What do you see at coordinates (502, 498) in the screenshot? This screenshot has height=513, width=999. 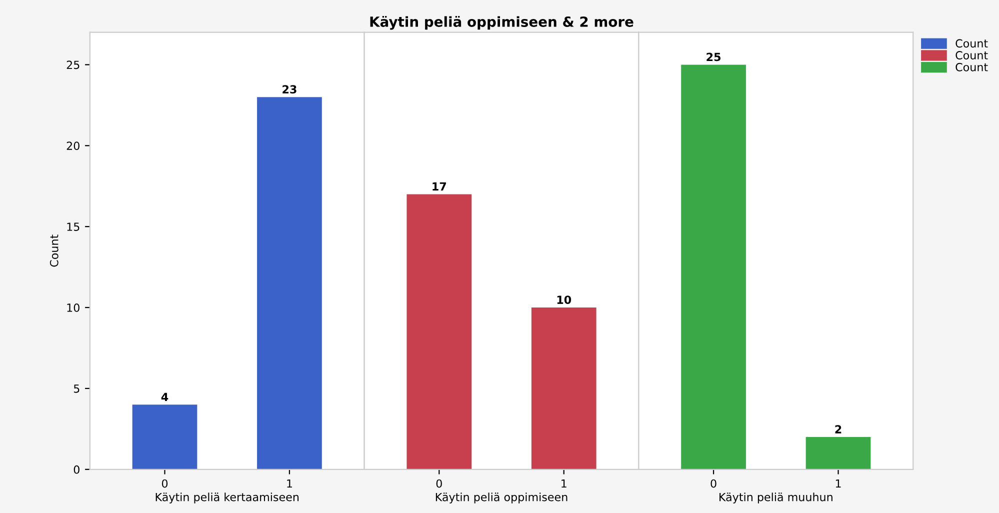 I see `x-axis-title: Käytin peliä oppimiseen` at bounding box center [502, 498].